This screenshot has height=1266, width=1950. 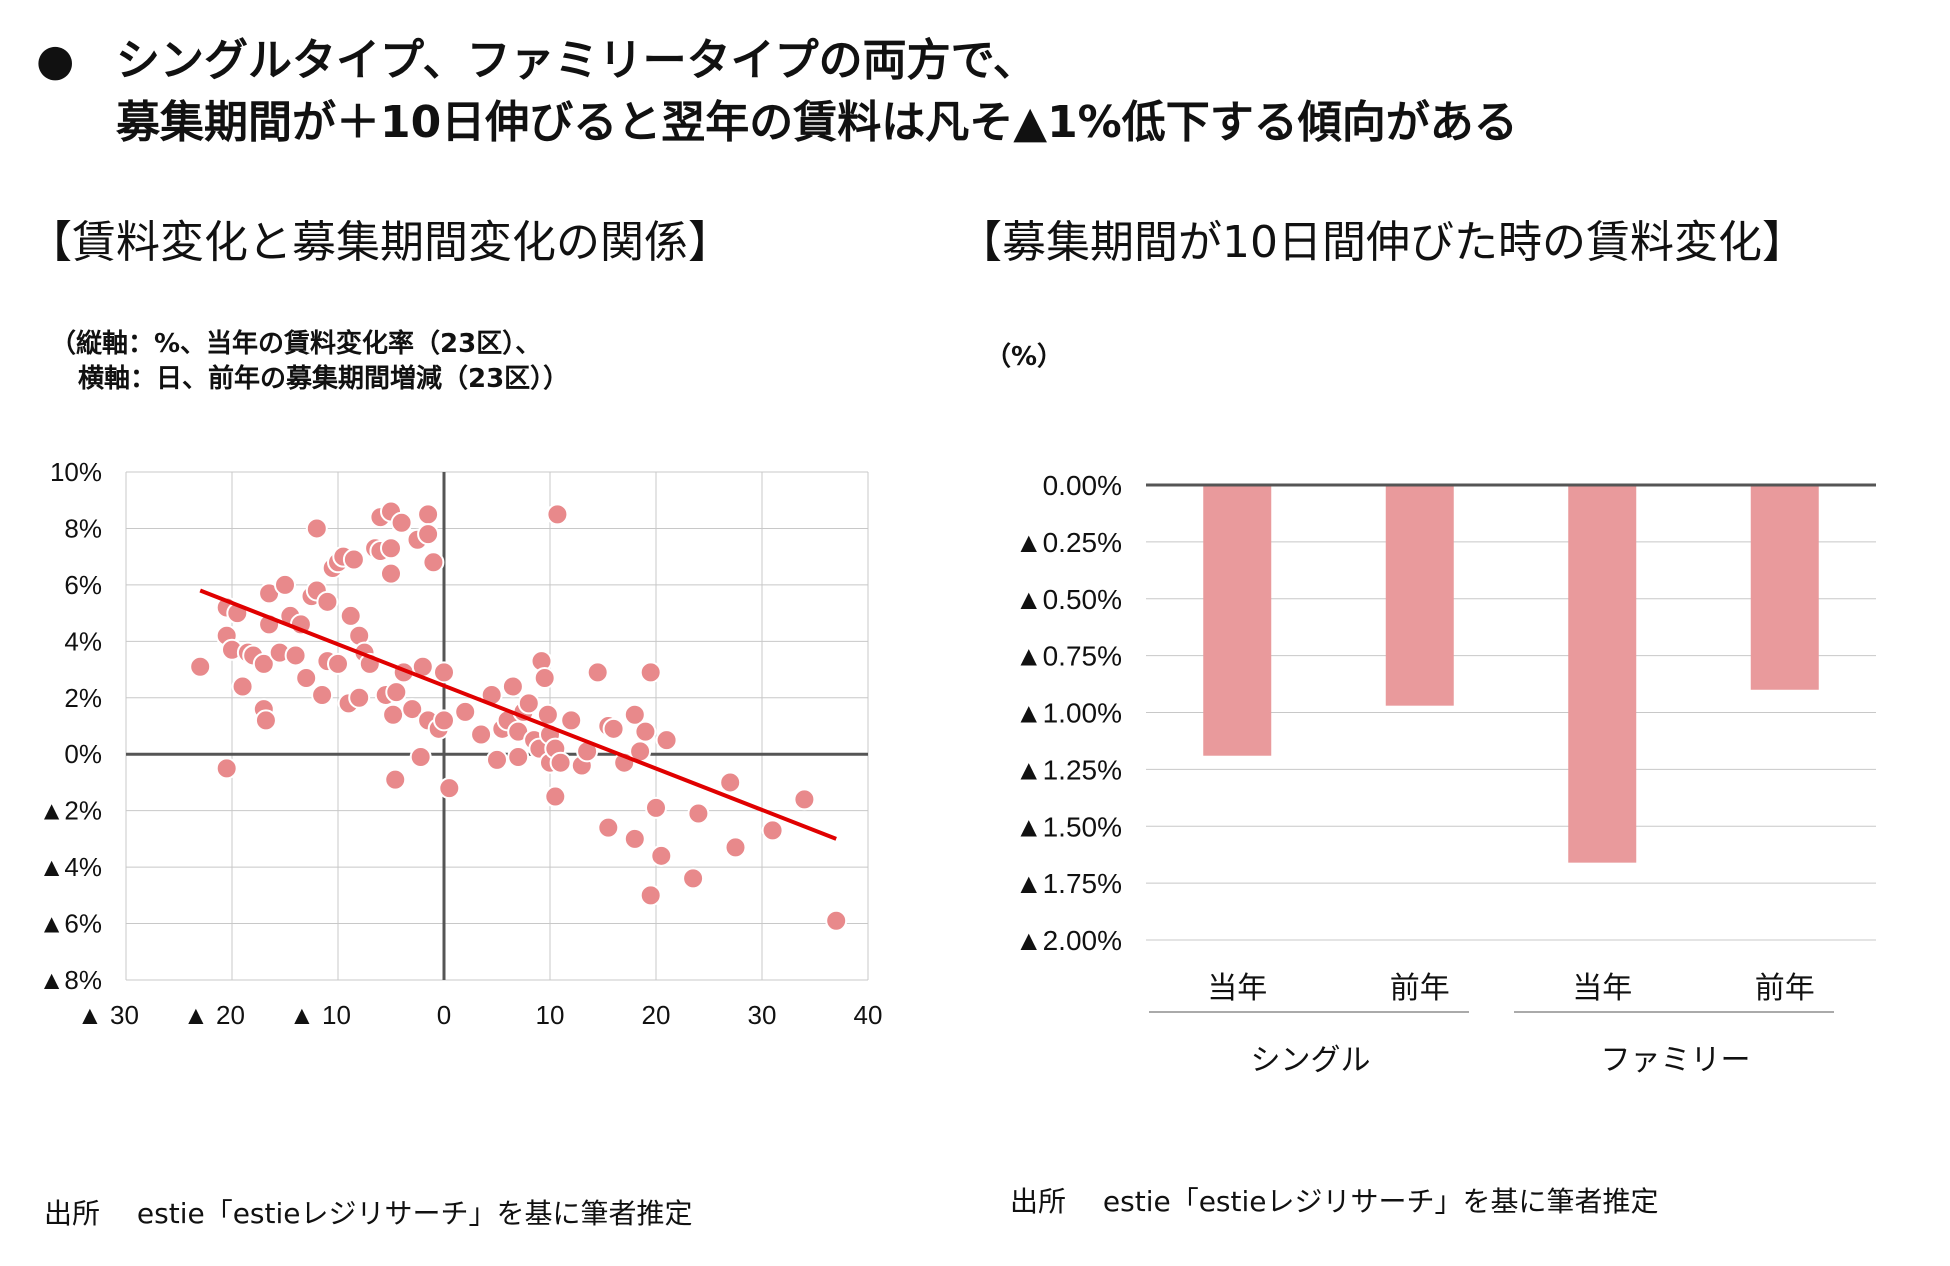 I want to click on bar-y-tick-label: ▲1.25%, so click(x=1068, y=769).